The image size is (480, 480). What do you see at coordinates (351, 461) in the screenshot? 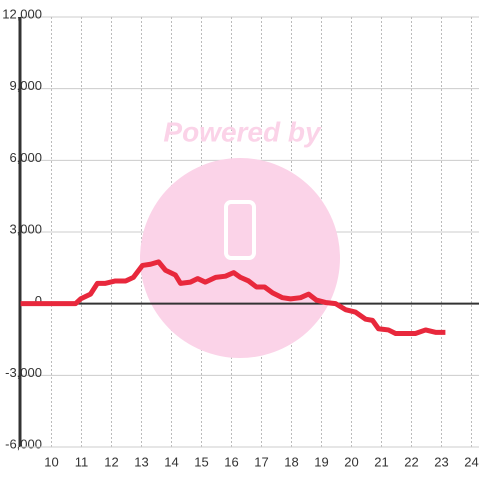
I see `x-tick-label: 20` at bounding box center [351, 461].